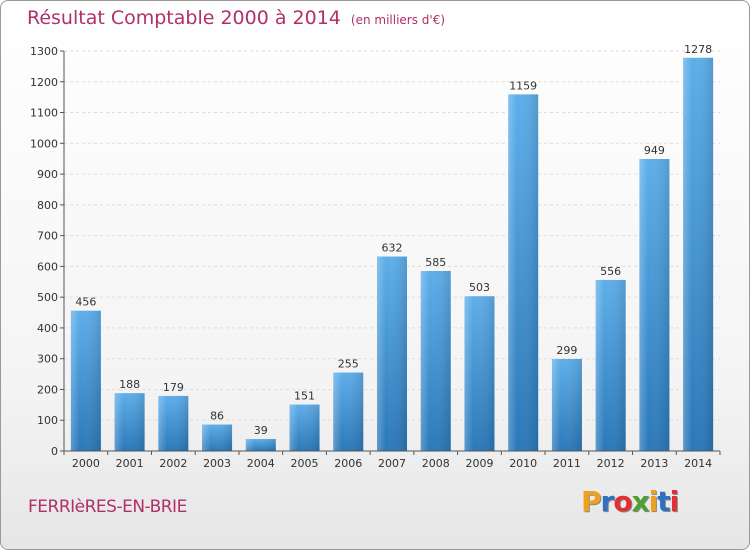 This screenshot has width=750, height=550. Describe the element at coordinates (44, 51) in the screenshot. I see `y-tick-label: 1300` at that location.